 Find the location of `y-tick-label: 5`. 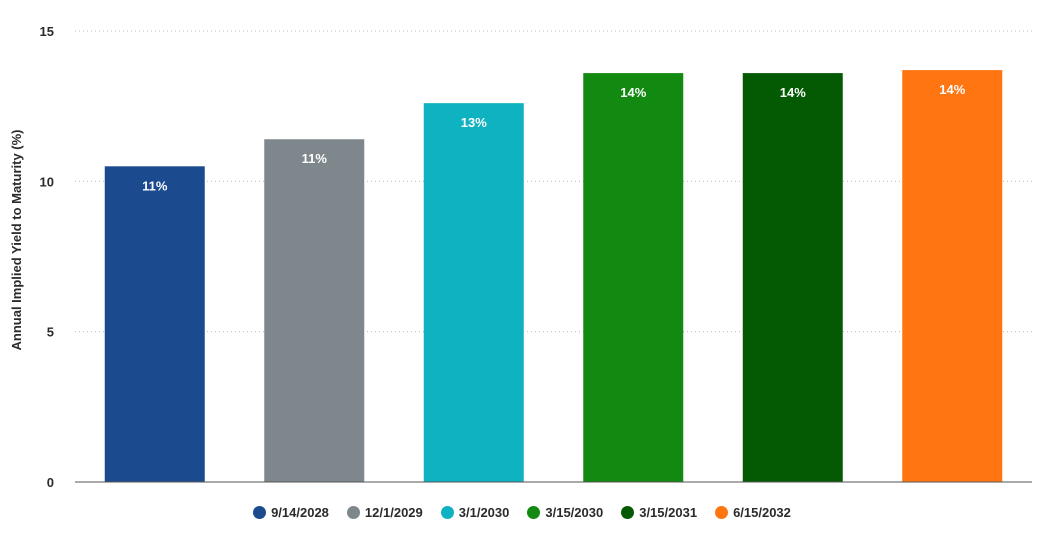

y-tick-label: 5 is located at coordinates (50, 332).